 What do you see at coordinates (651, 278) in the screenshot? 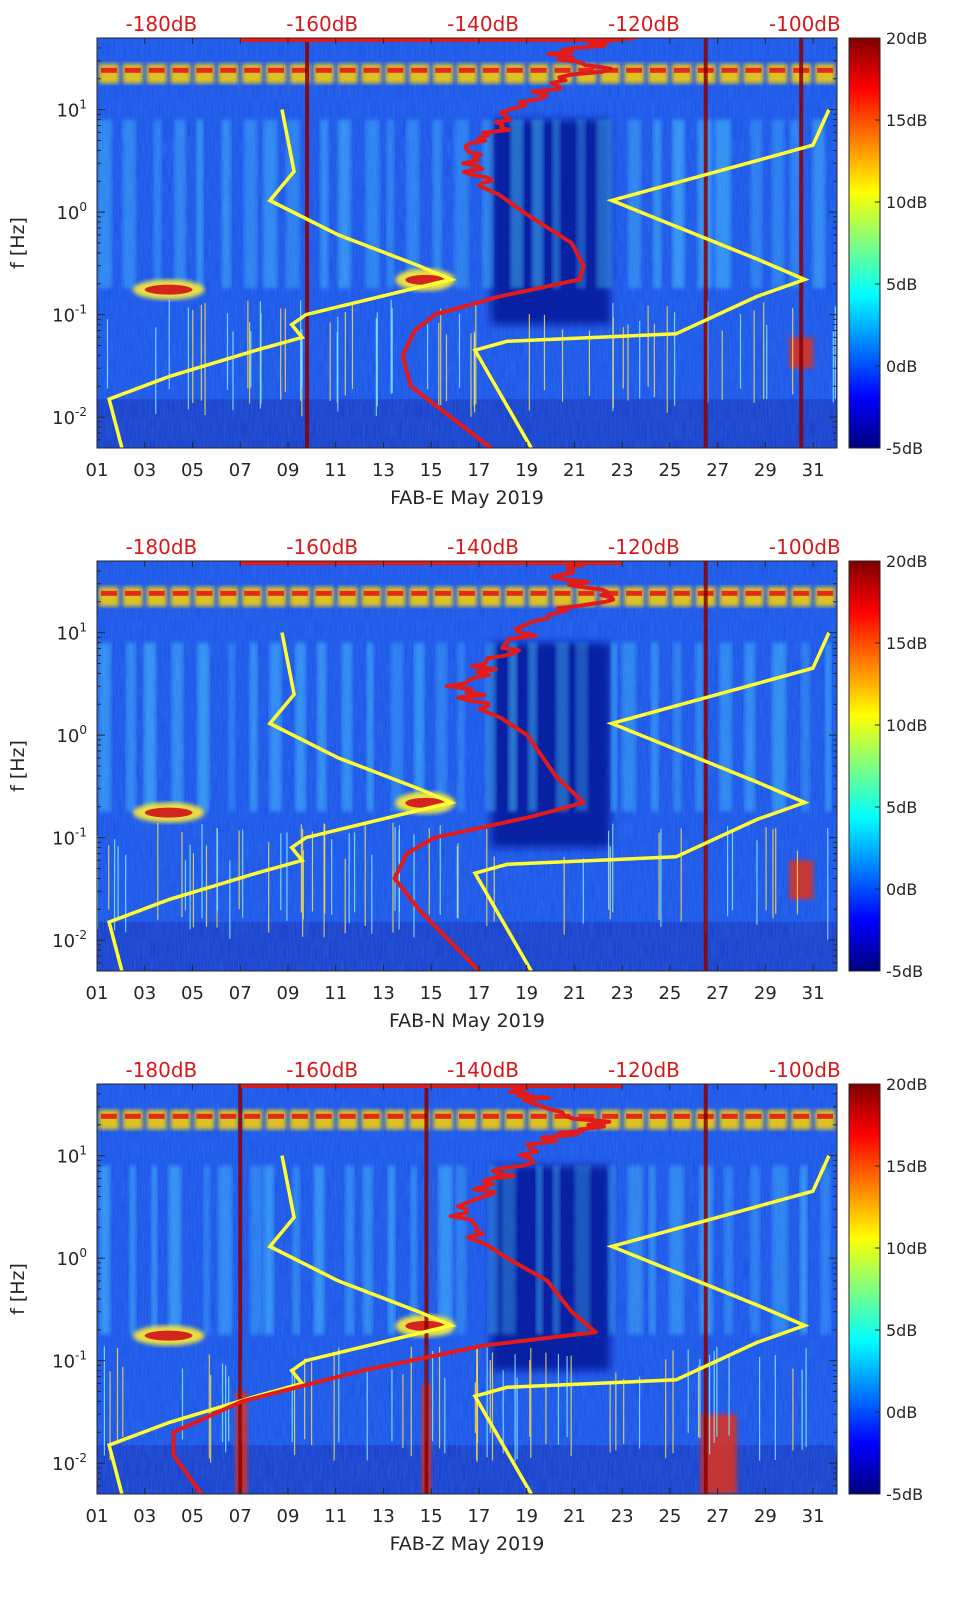
I see `high-noise-model-curve` at bounding box center [651, 278].